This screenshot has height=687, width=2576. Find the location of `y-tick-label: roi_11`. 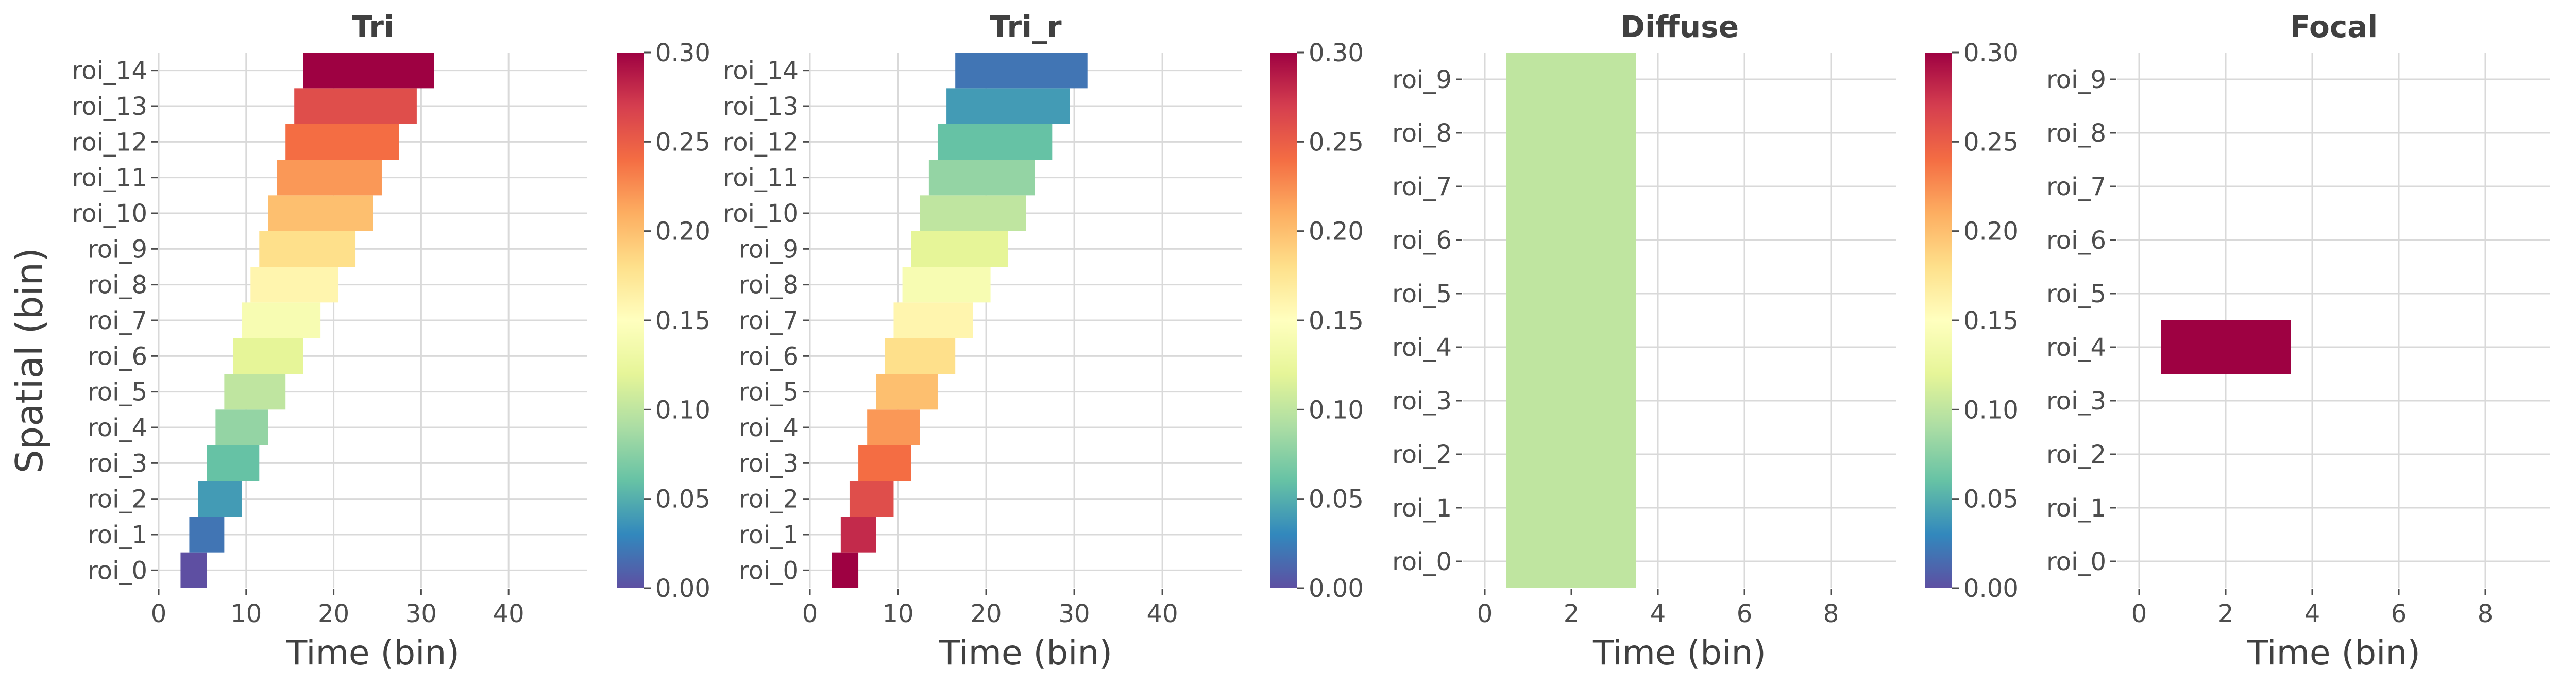

y-tick-label: roi_11 is located at coordinates (109, 178).